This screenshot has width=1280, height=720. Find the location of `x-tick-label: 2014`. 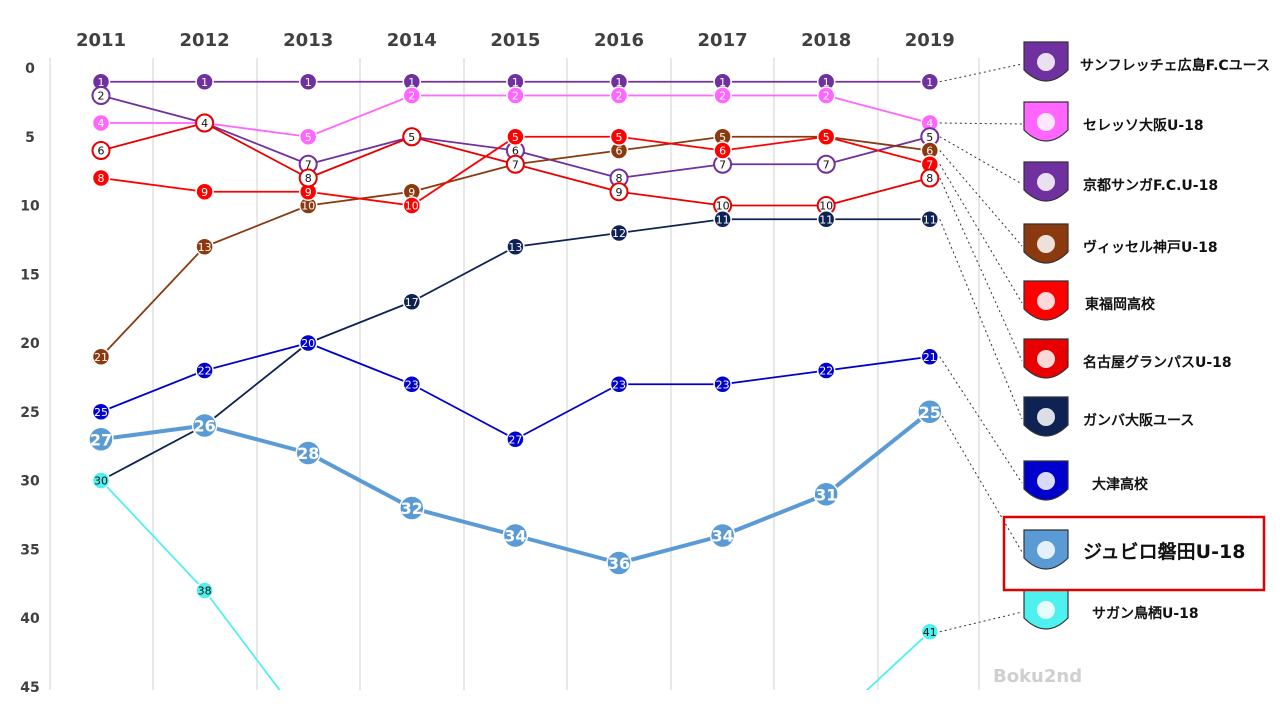

x-tick-label: 2014 is located at coordinates (412, 40).